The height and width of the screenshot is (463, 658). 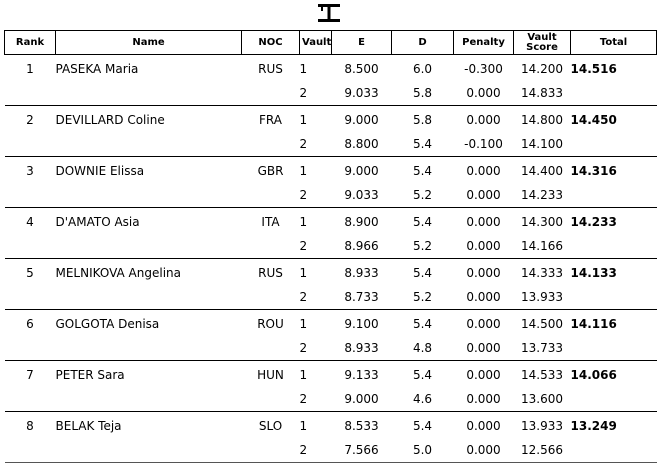 What do you see at coordinates (593, 375) in the screenshot?
I see `total-score-cell: 14.066` at bounding box center [593, 375].